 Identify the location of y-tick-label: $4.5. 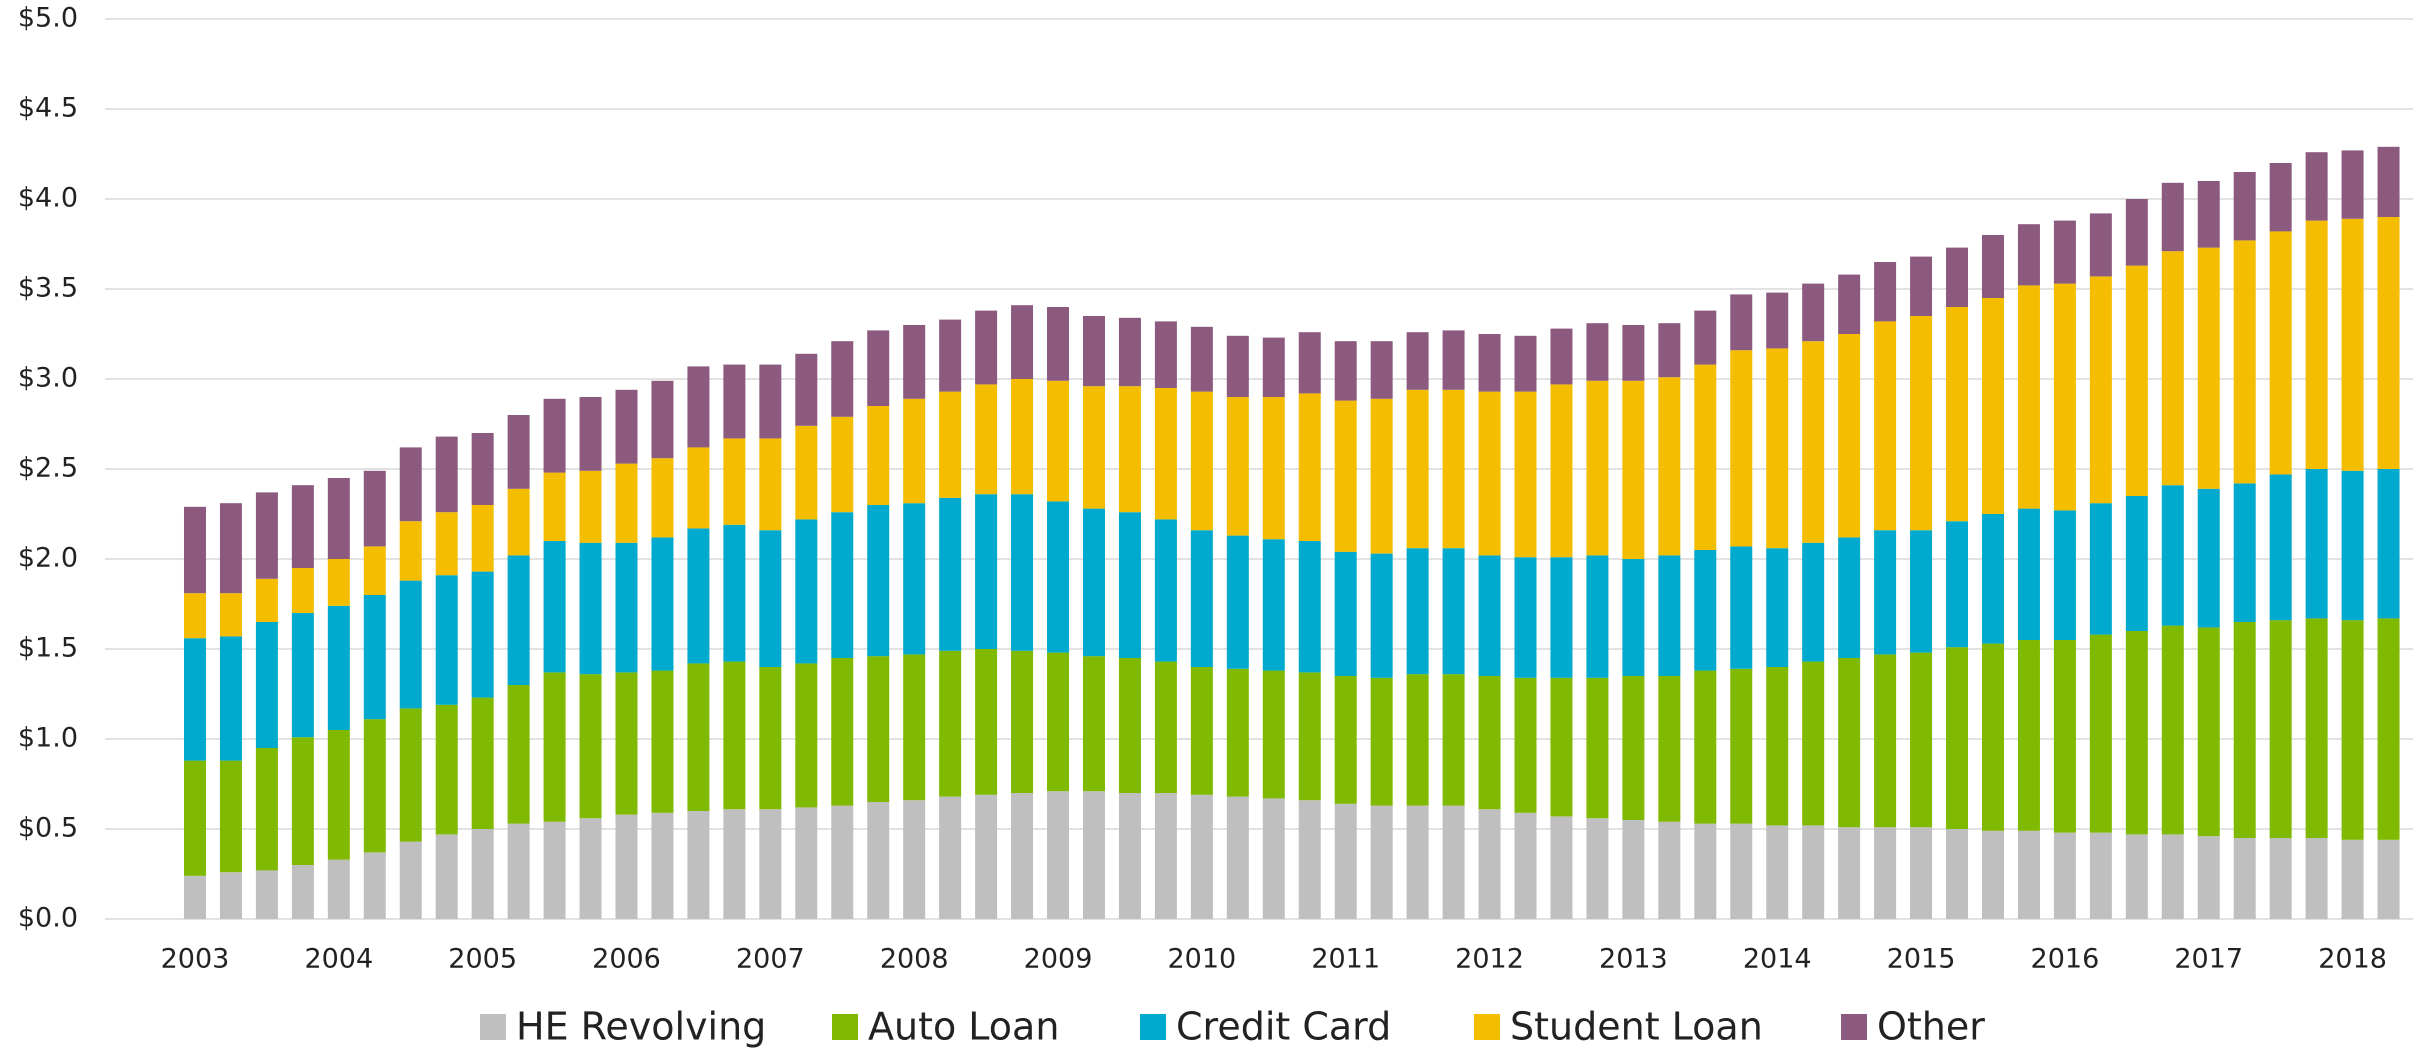
(48, 108).